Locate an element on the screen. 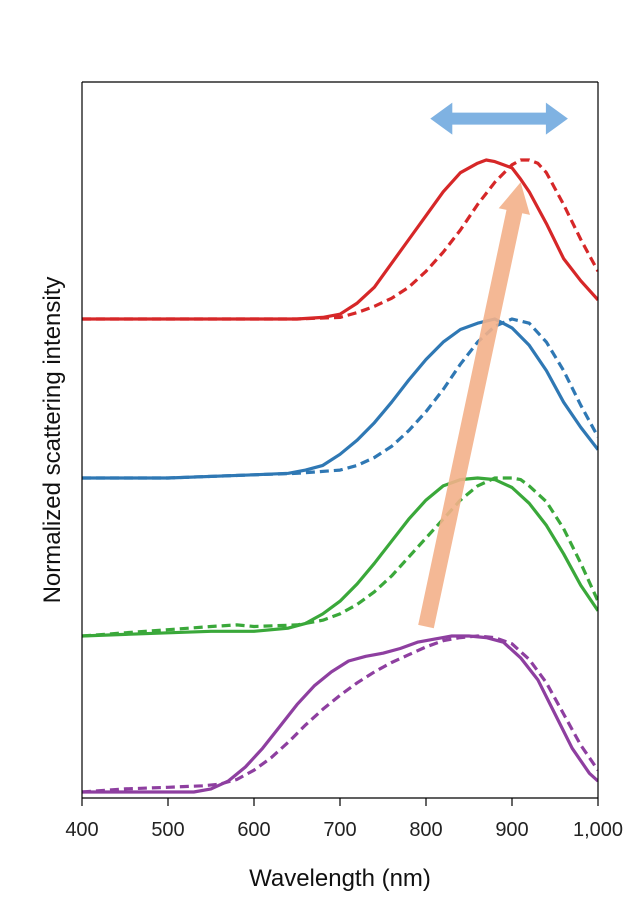 The image size is (630, 904). x-tick-label: 400 is located at coordinates (81, 830).